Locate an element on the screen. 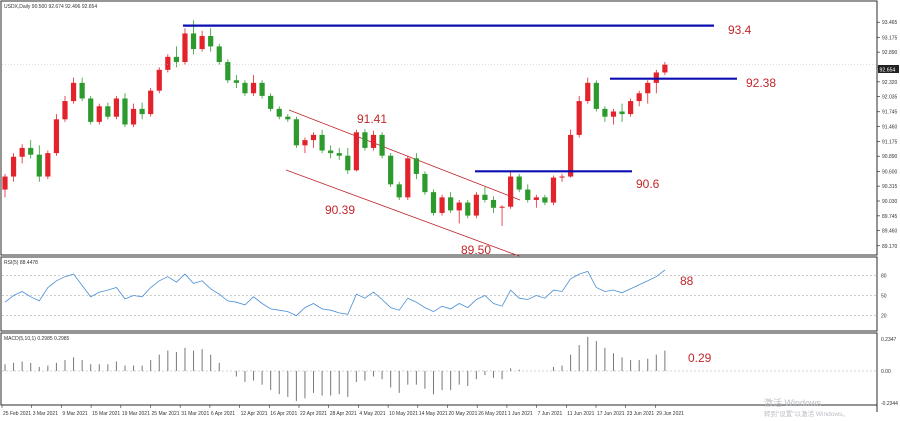  date-tick-label: 1 Jun 2021 is located at coordinates (520, 414).